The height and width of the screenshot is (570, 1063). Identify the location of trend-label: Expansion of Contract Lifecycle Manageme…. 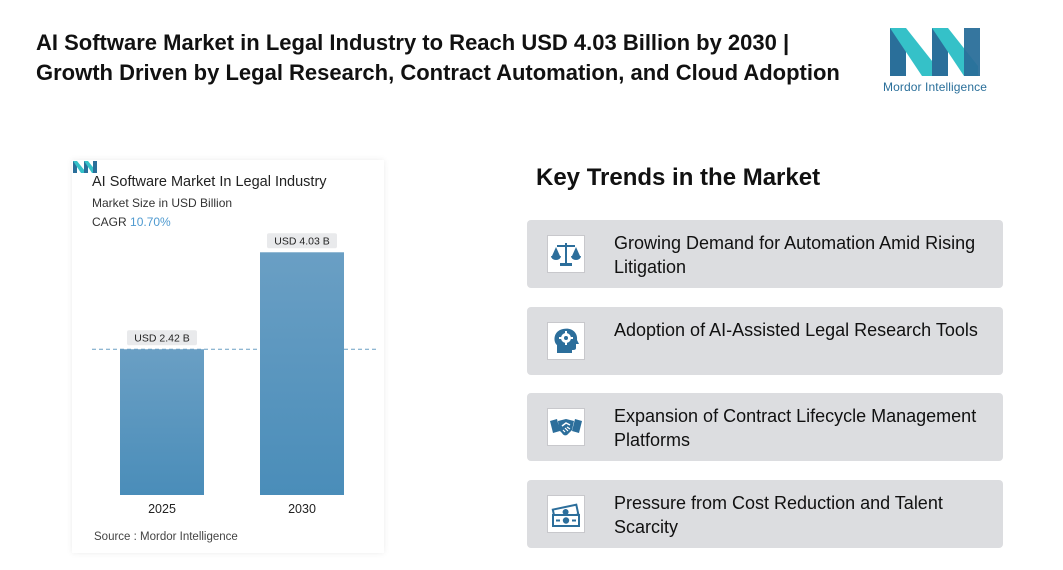
(795, 428).